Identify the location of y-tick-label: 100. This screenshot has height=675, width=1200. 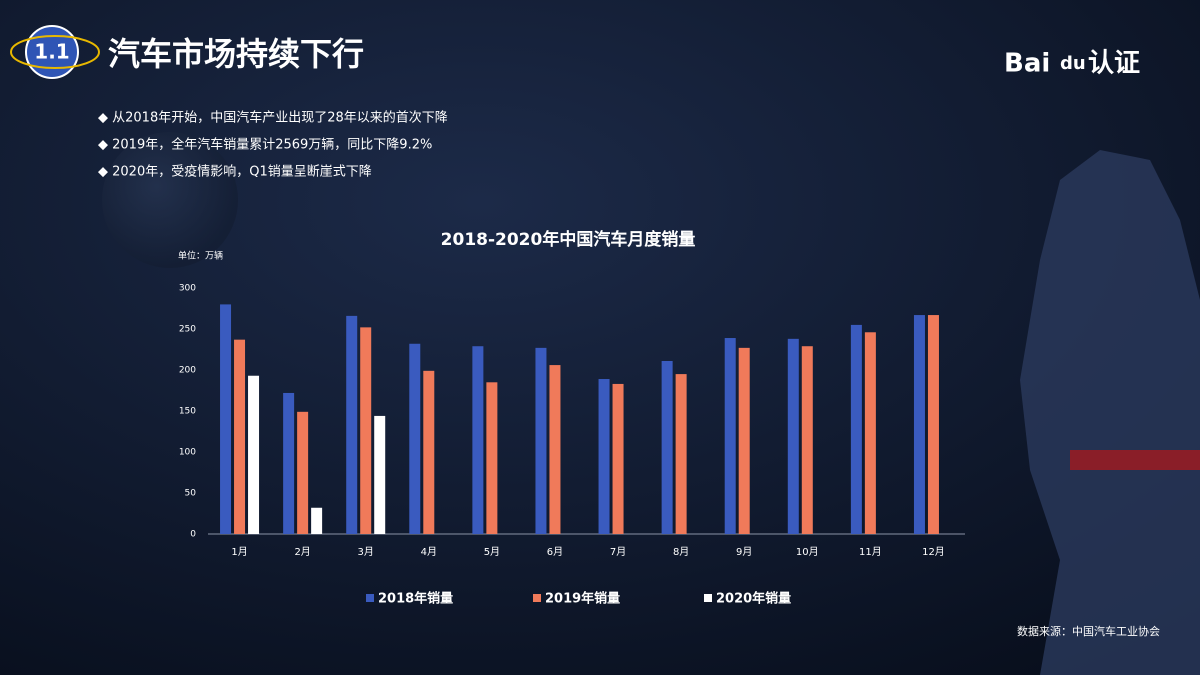
(187, 453).